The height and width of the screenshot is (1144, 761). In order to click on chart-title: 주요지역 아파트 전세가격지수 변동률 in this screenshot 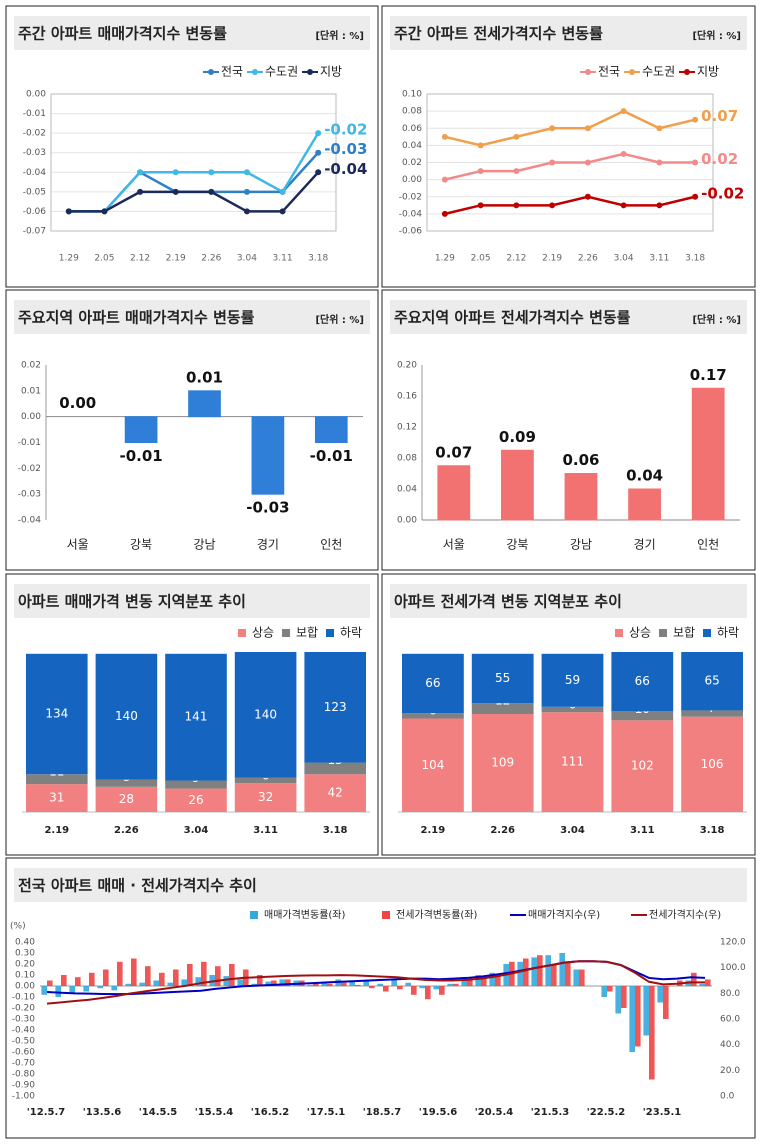, I will do `click(512, 318)`.